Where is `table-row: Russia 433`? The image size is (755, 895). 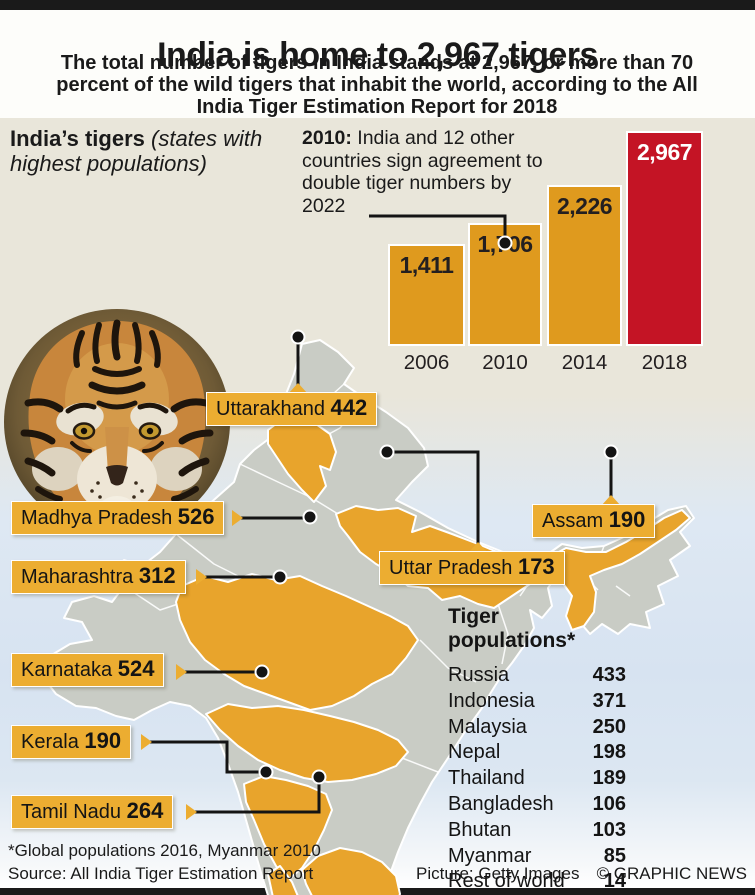
table-row: Russia 433 is located at coordinates (537, 675).